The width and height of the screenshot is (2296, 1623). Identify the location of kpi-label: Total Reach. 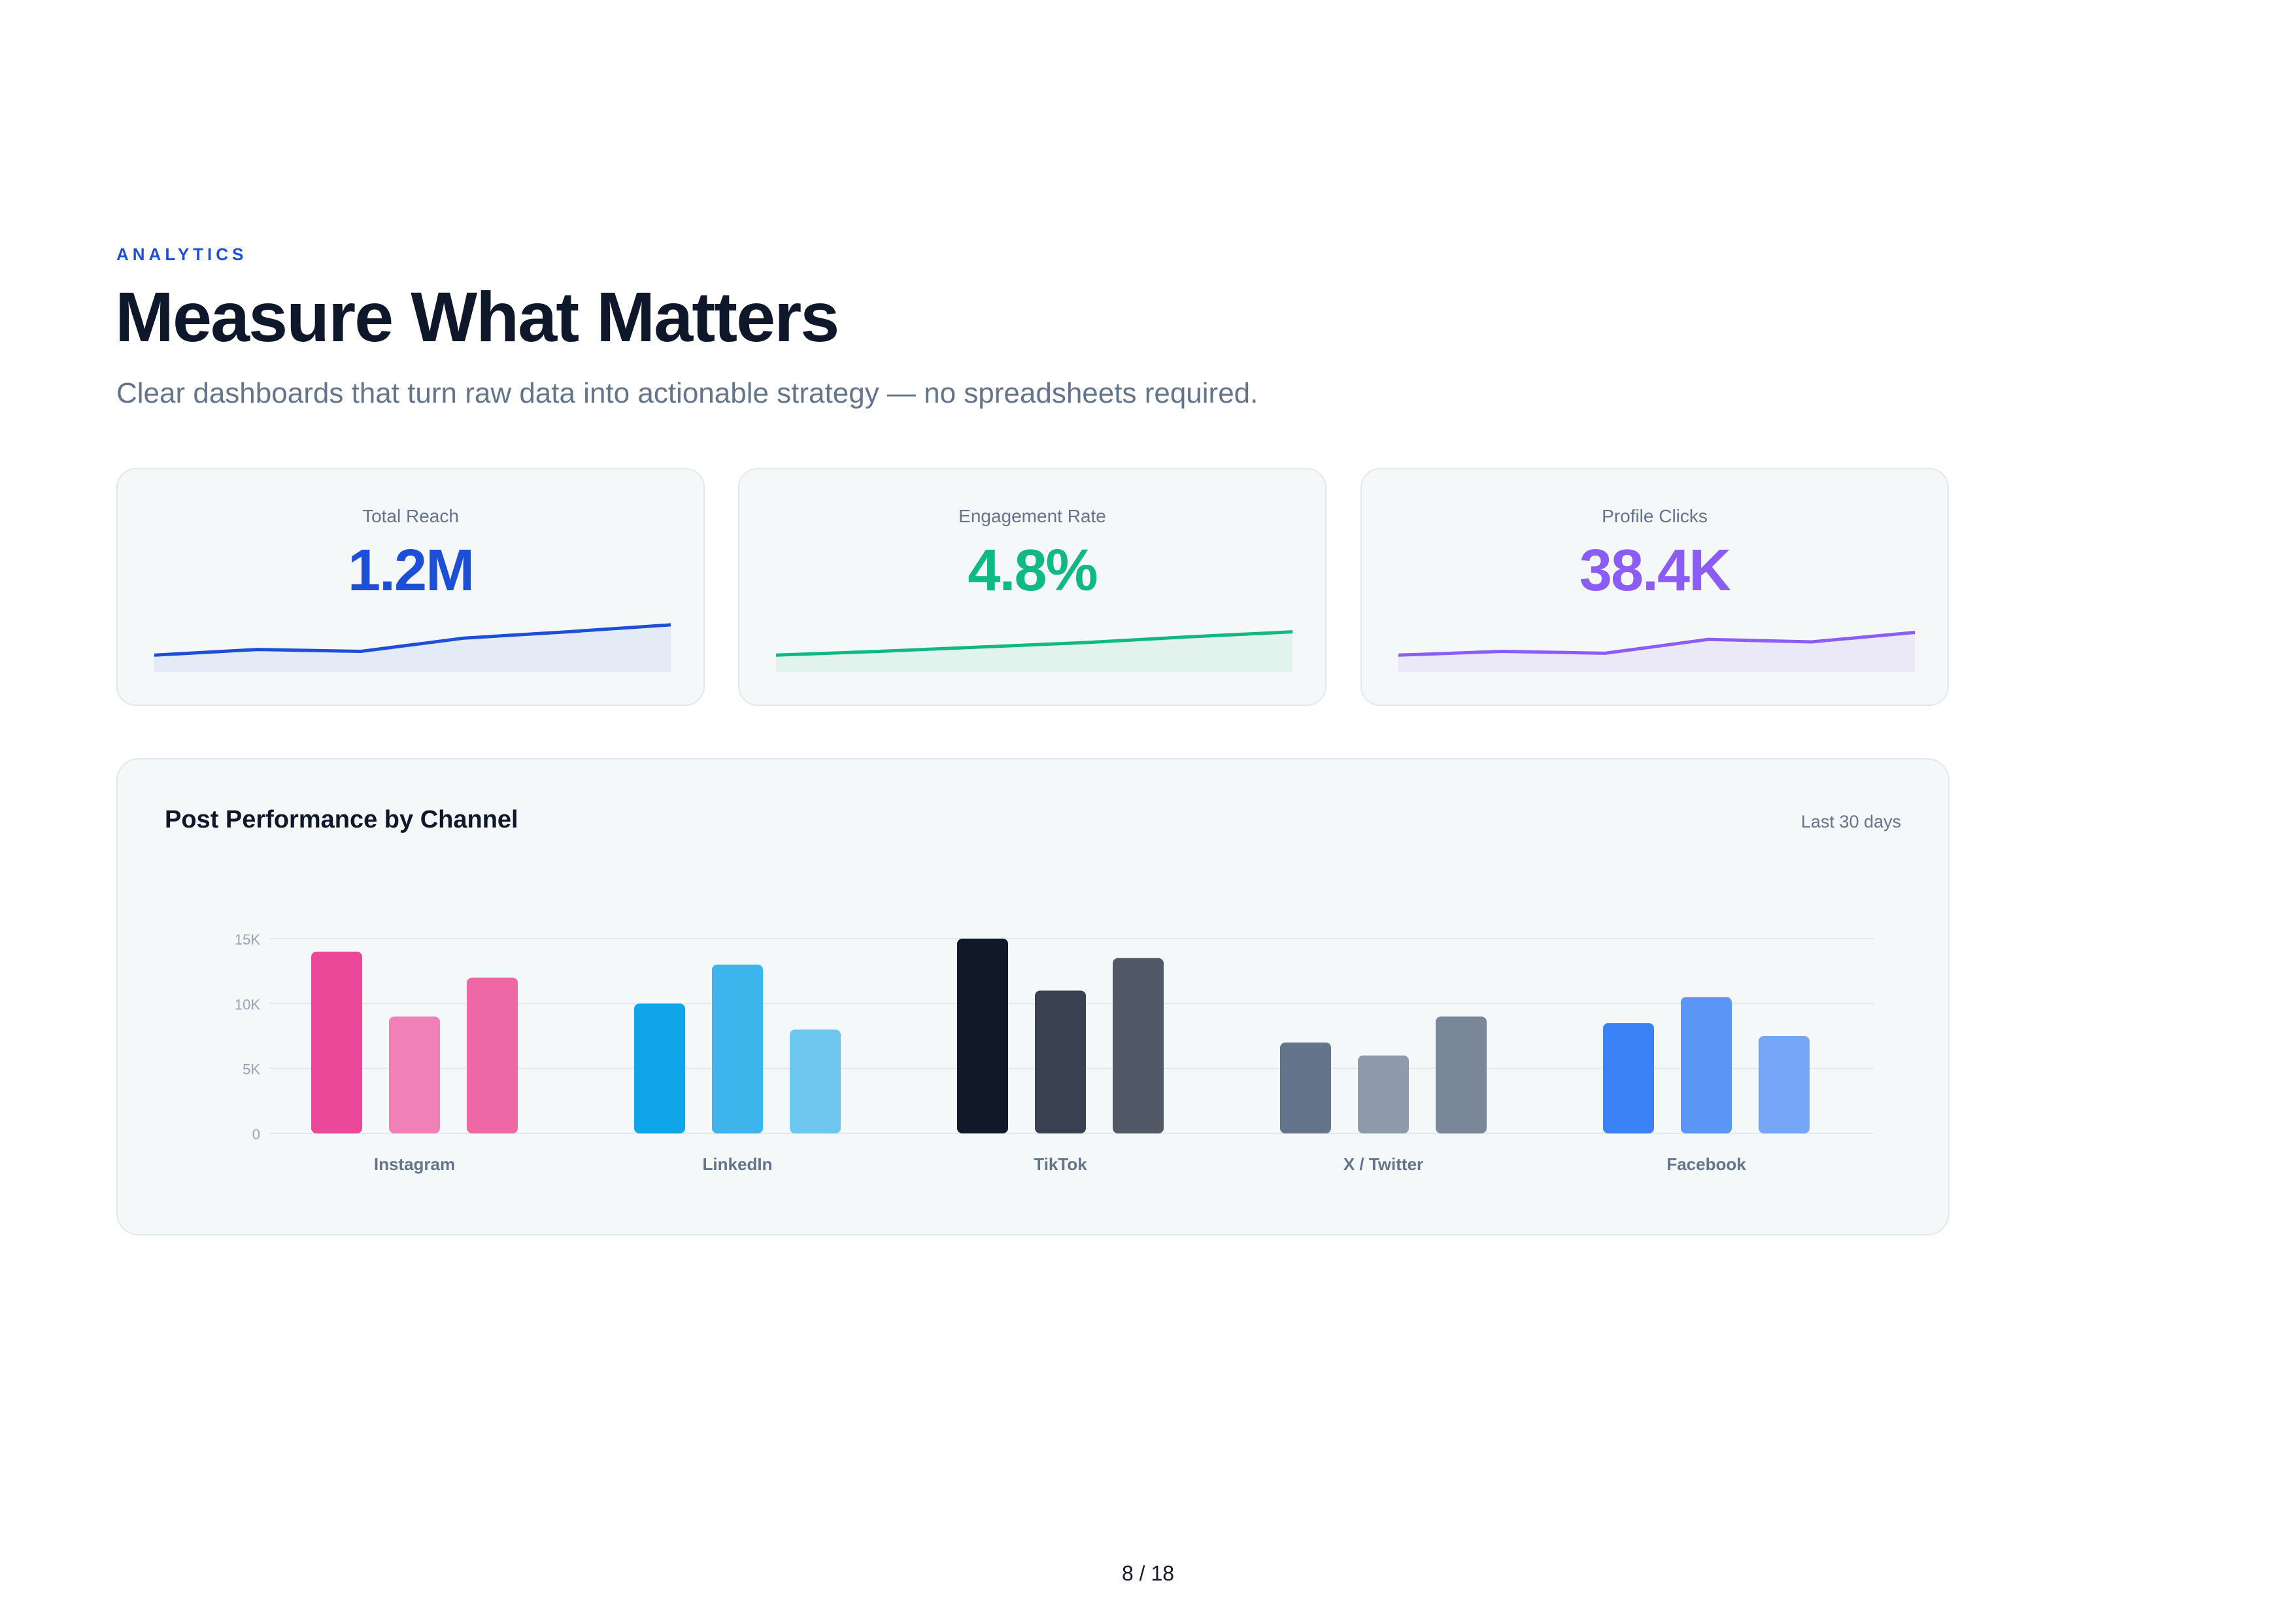
(411, 516).